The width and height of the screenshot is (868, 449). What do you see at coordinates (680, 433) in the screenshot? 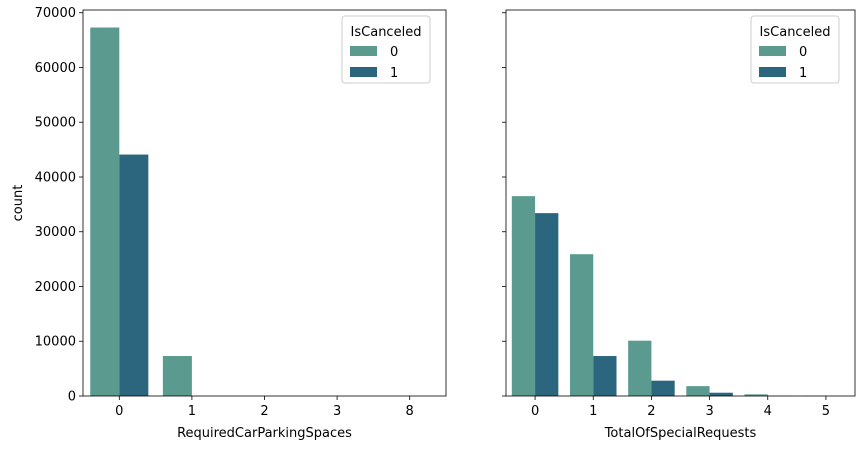
I see `x-axis-label: TotalOfSpecialRequests` at bounding box center [680, 433].